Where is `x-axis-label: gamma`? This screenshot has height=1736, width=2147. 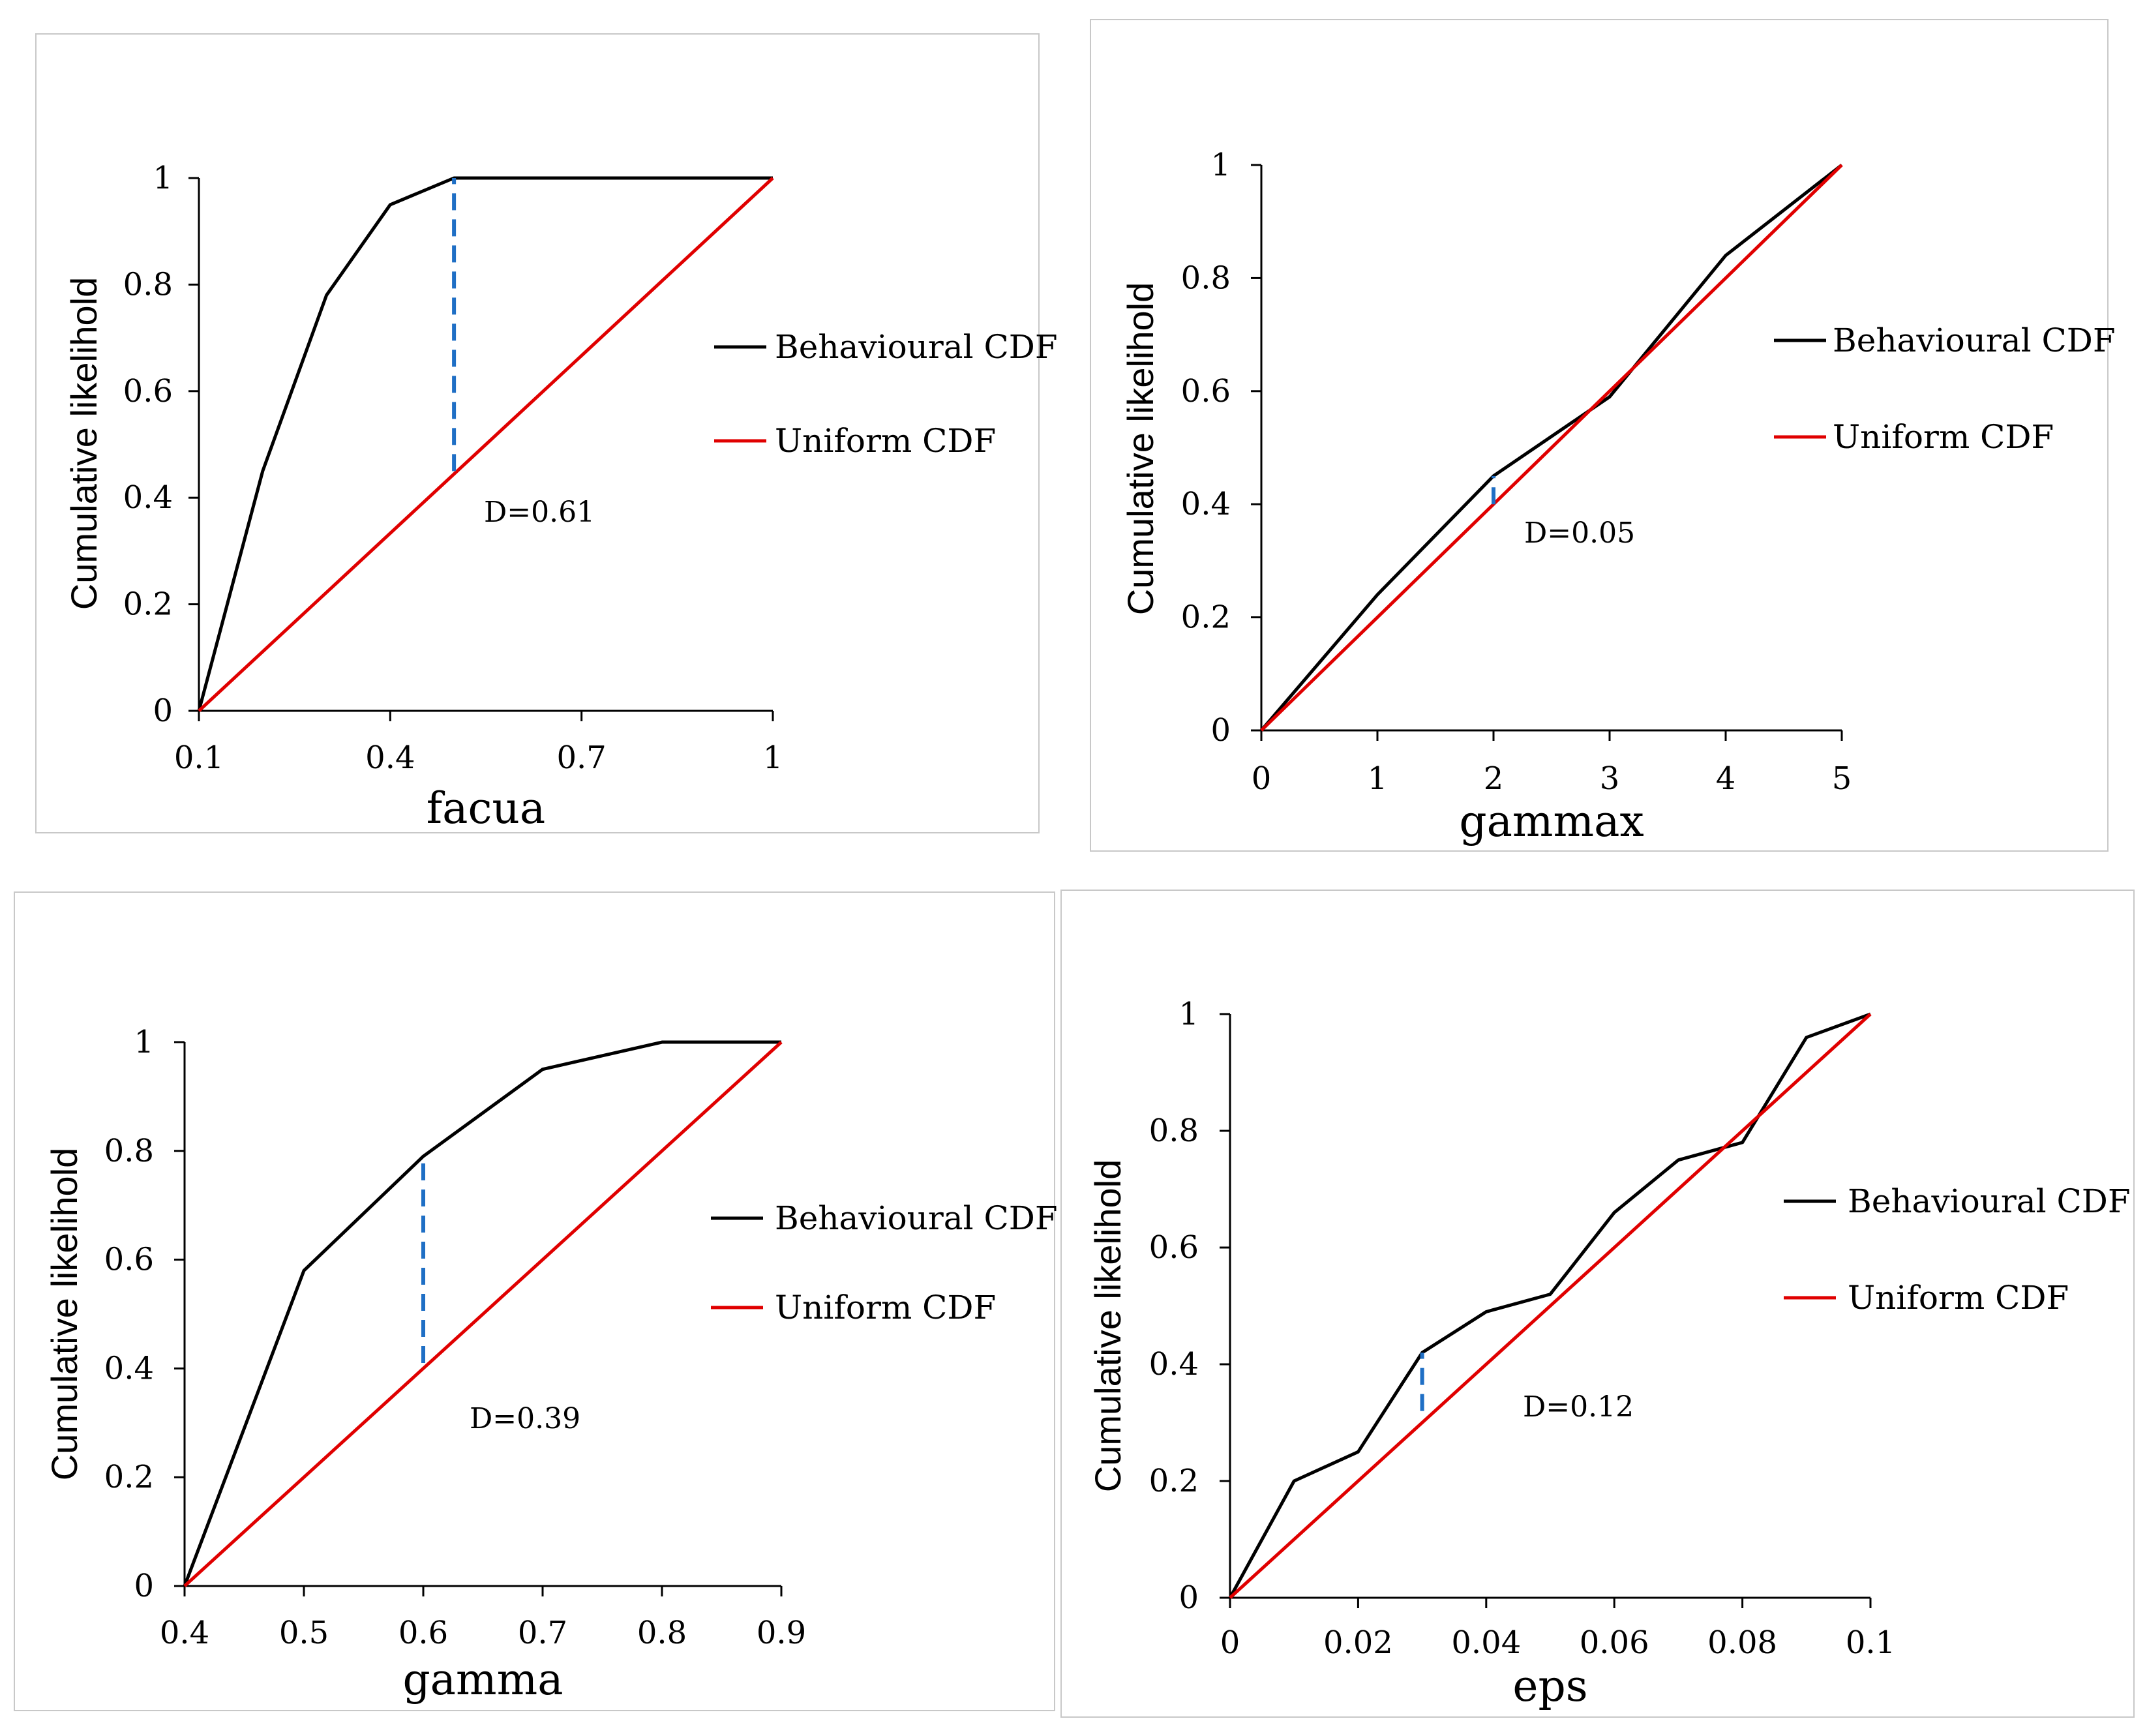
x-axis-label: gamma is located at coordinates (483, 1679).